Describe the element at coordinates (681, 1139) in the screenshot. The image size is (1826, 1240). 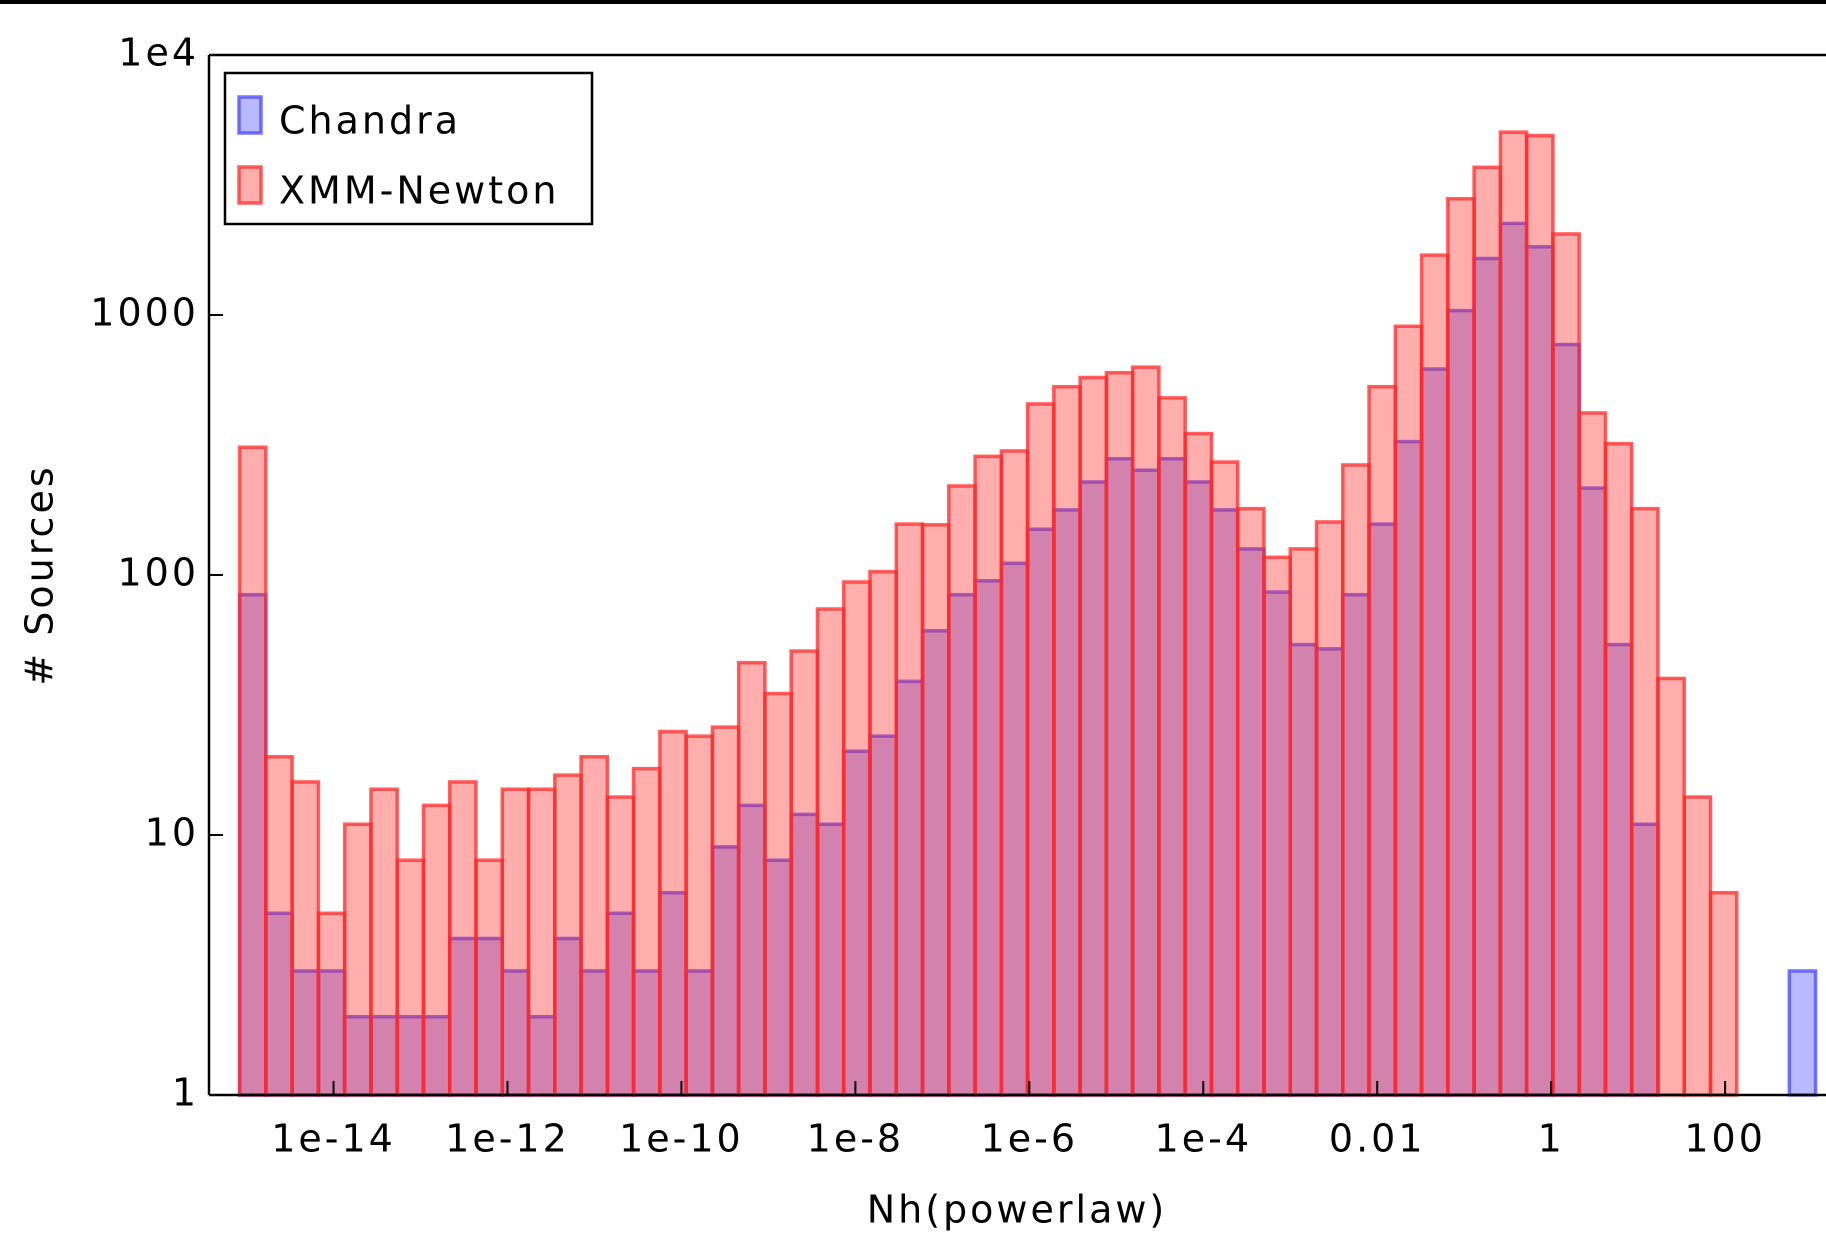
I see `x-tick-label: 1e-10` at that location.